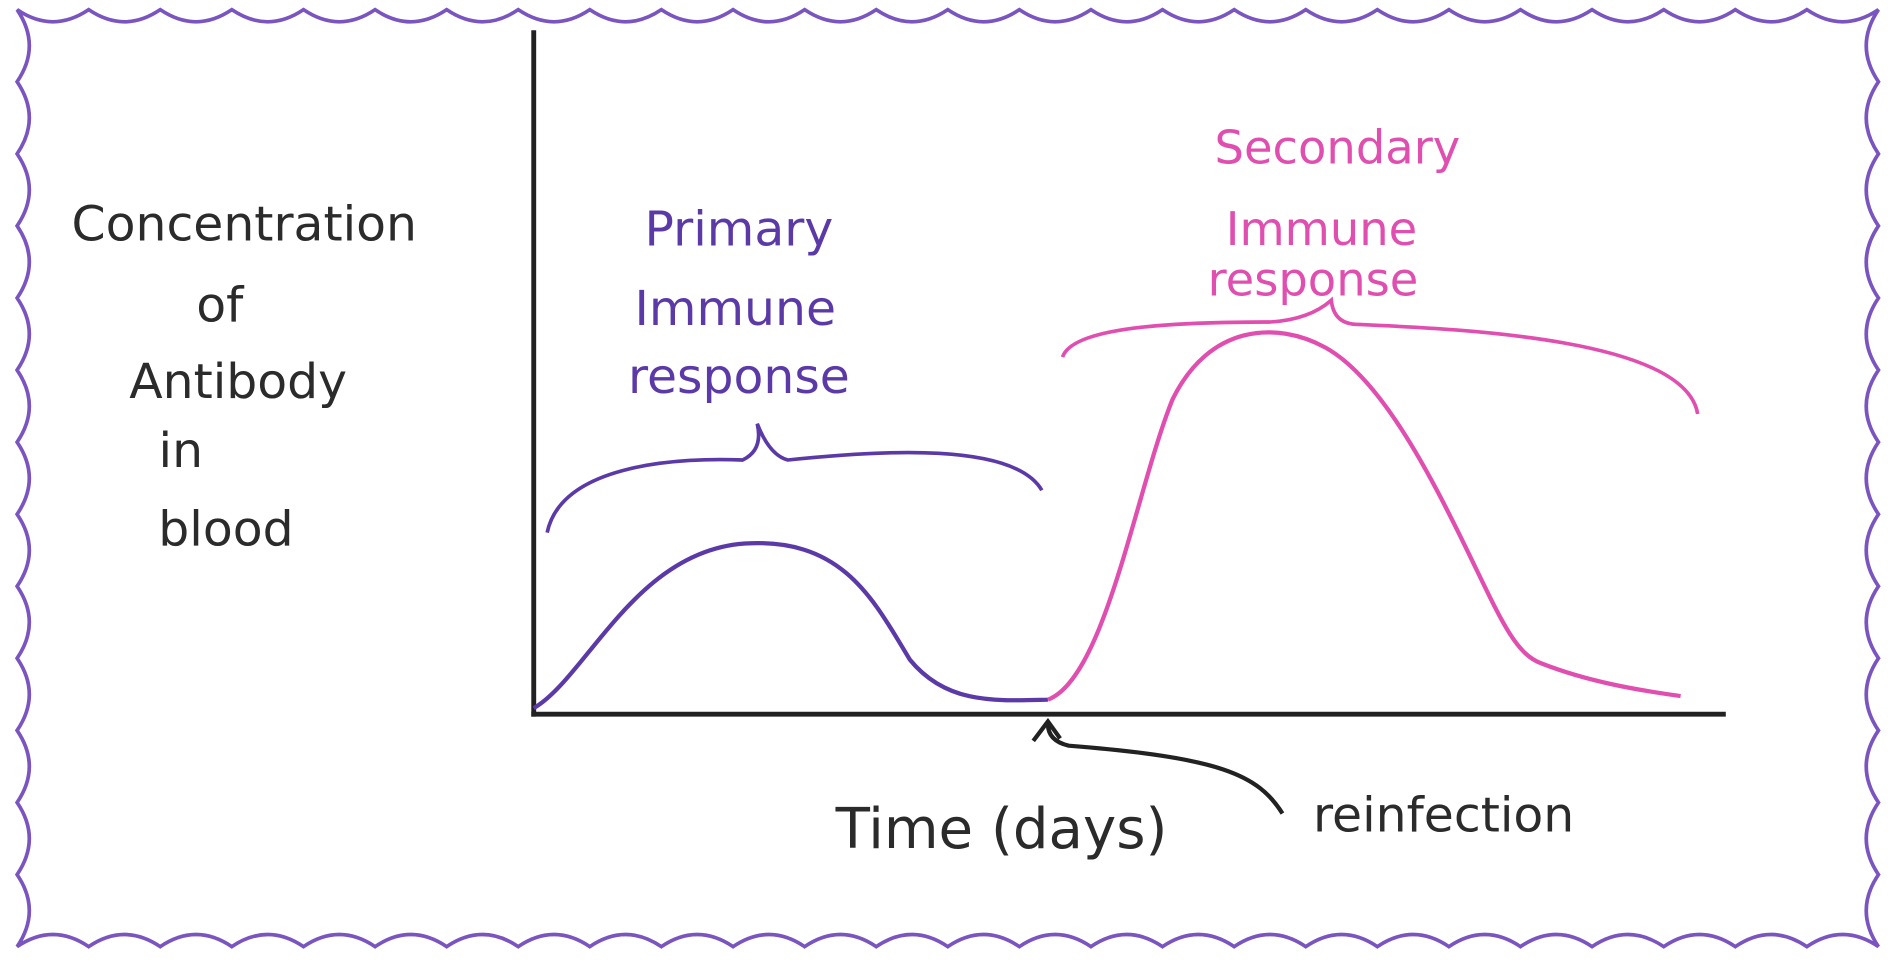  Describe the element at coordinates (1313, 280) in the screenshot. I see `secondary-label-line: response` at that location.